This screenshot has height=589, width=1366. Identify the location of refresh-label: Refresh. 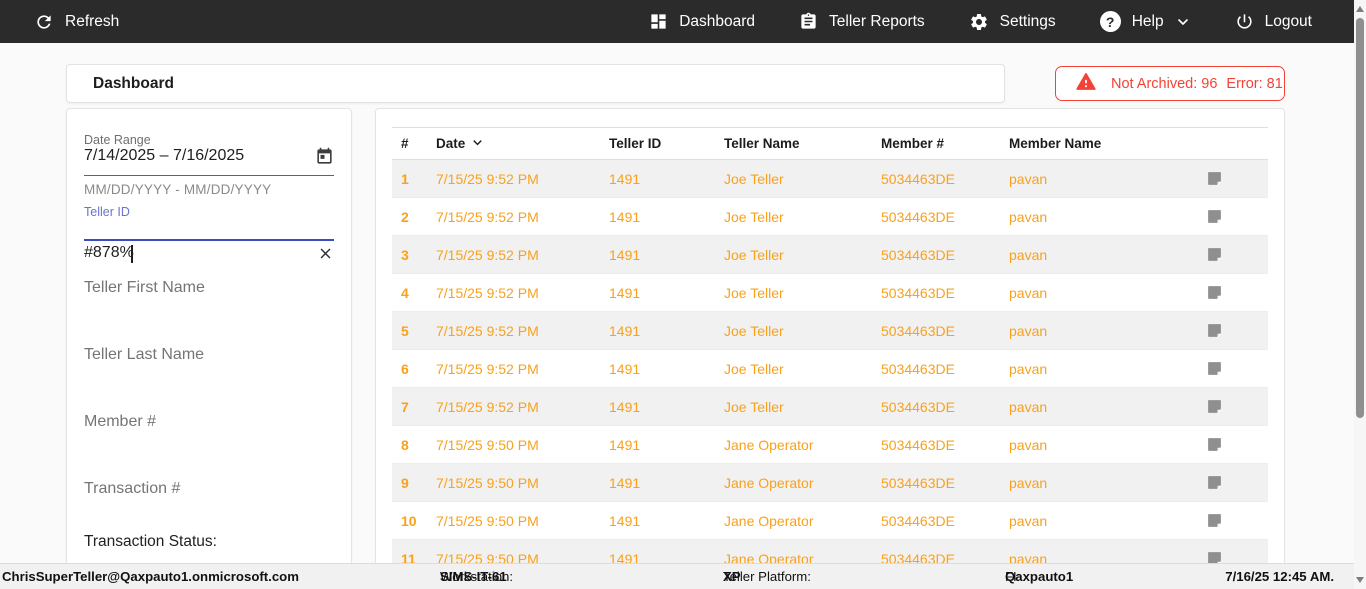
(92, 21).